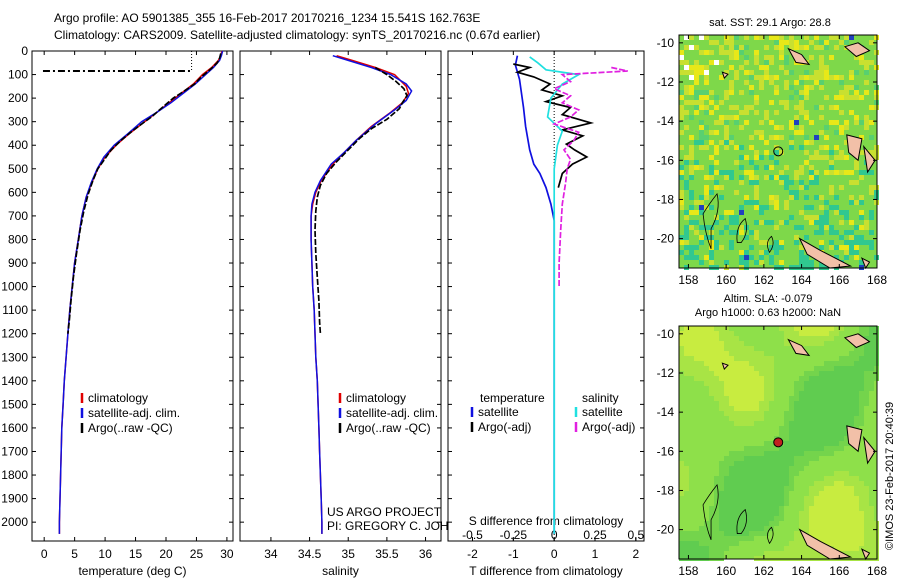 The image size is (900, 580). I want to click on map-x-tick-label: 160, so click(726, 571).